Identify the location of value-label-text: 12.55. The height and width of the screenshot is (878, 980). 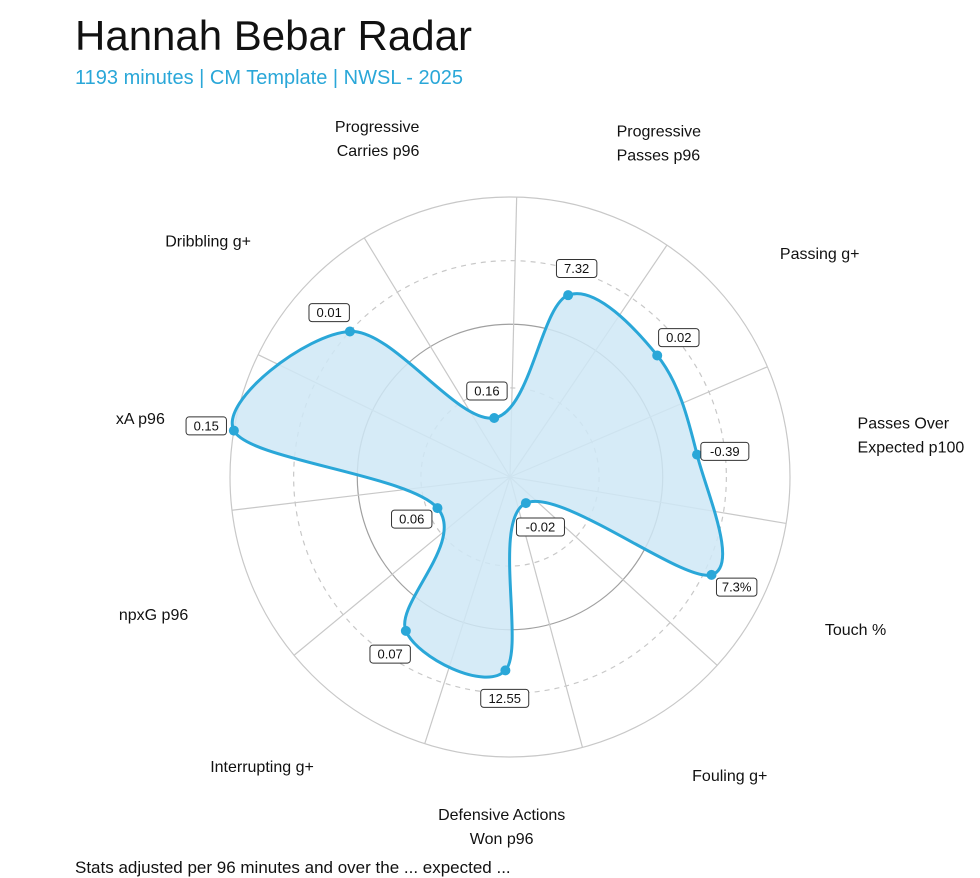
(504, 698).